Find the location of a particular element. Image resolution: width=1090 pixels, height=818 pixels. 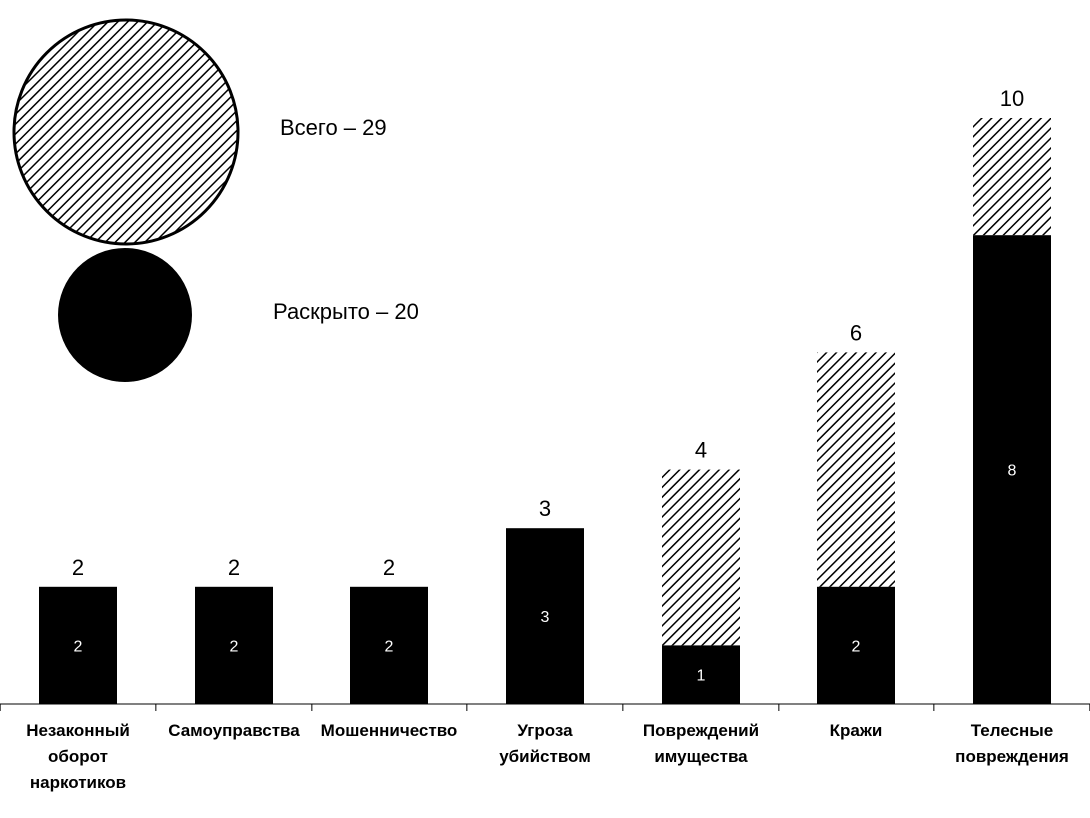

x-tick-label: Незаконный оборот наркотиков is located at coordinates (78, 756).